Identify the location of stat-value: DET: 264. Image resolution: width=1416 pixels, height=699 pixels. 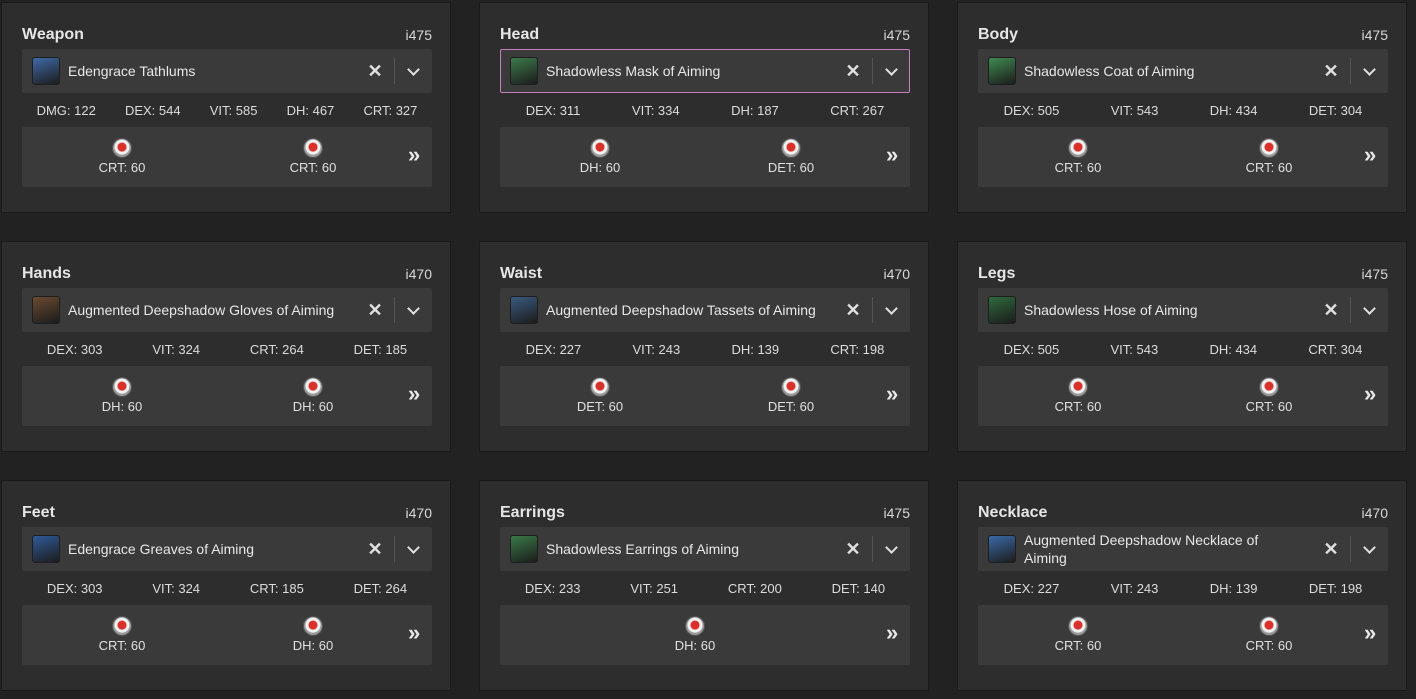
(380, 588).